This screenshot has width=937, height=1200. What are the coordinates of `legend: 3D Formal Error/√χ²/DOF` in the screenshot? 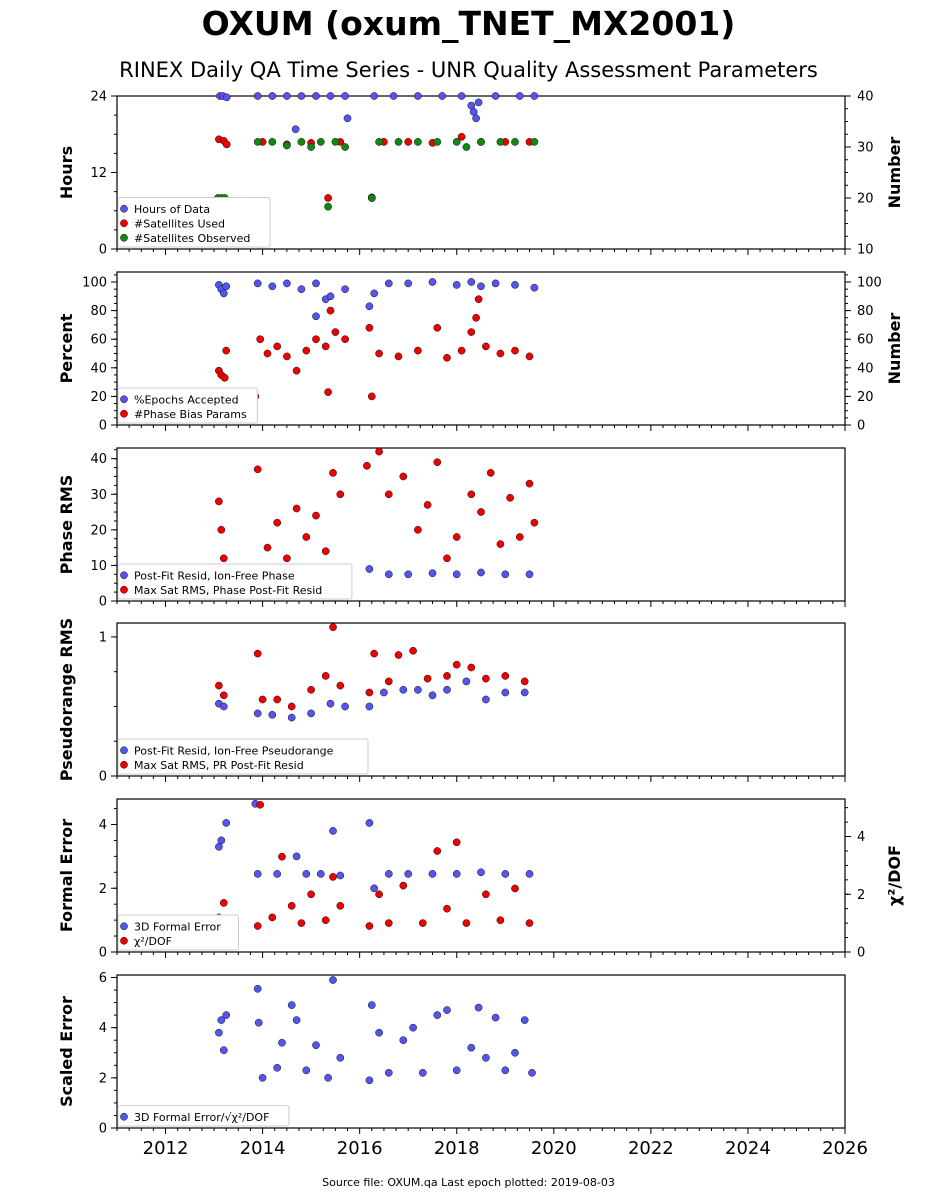 It's located at (203, 1116).